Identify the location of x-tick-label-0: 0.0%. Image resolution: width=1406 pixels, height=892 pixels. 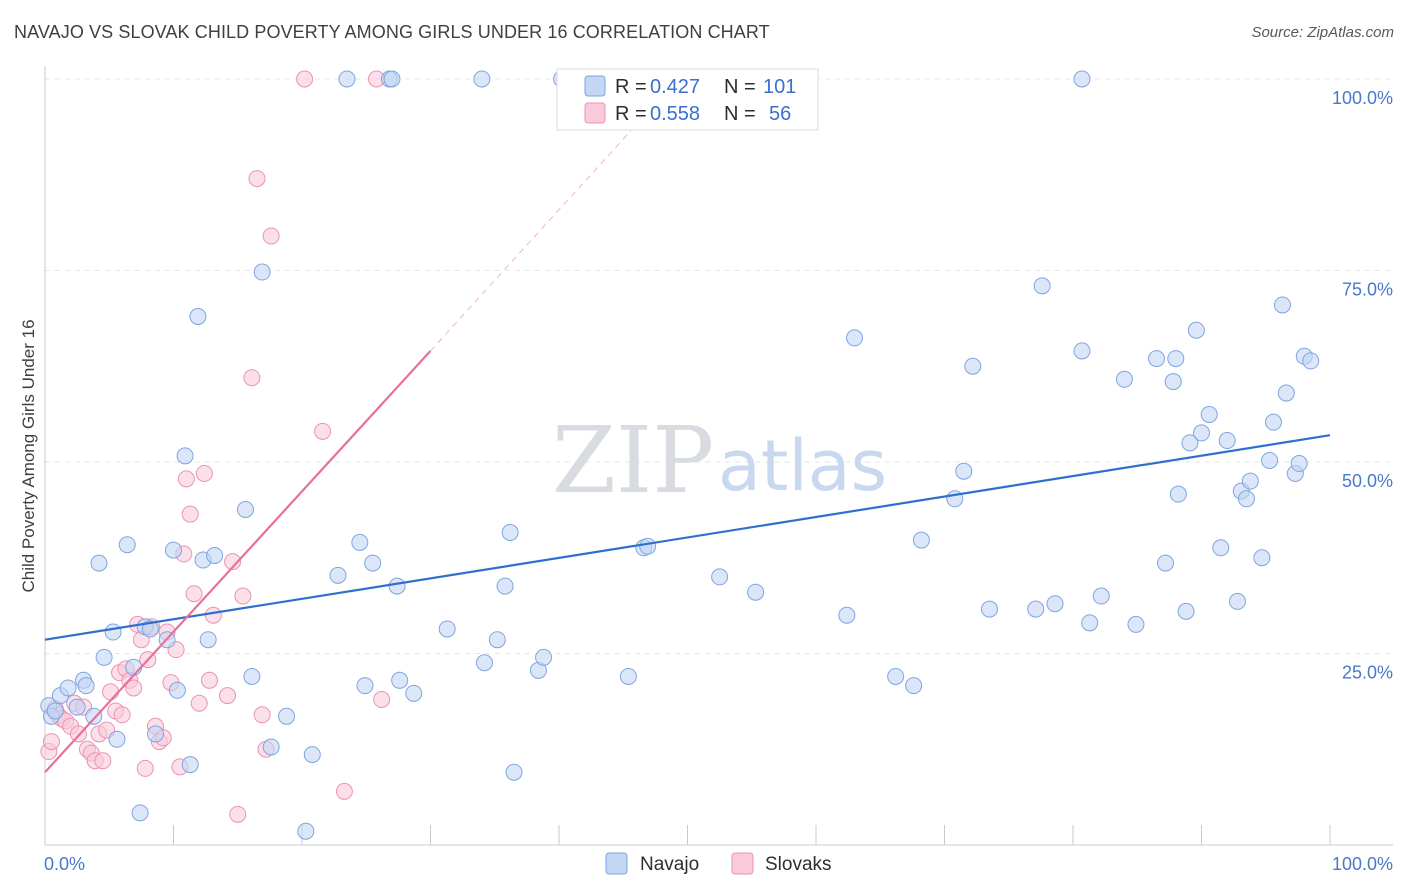
(64, 864).